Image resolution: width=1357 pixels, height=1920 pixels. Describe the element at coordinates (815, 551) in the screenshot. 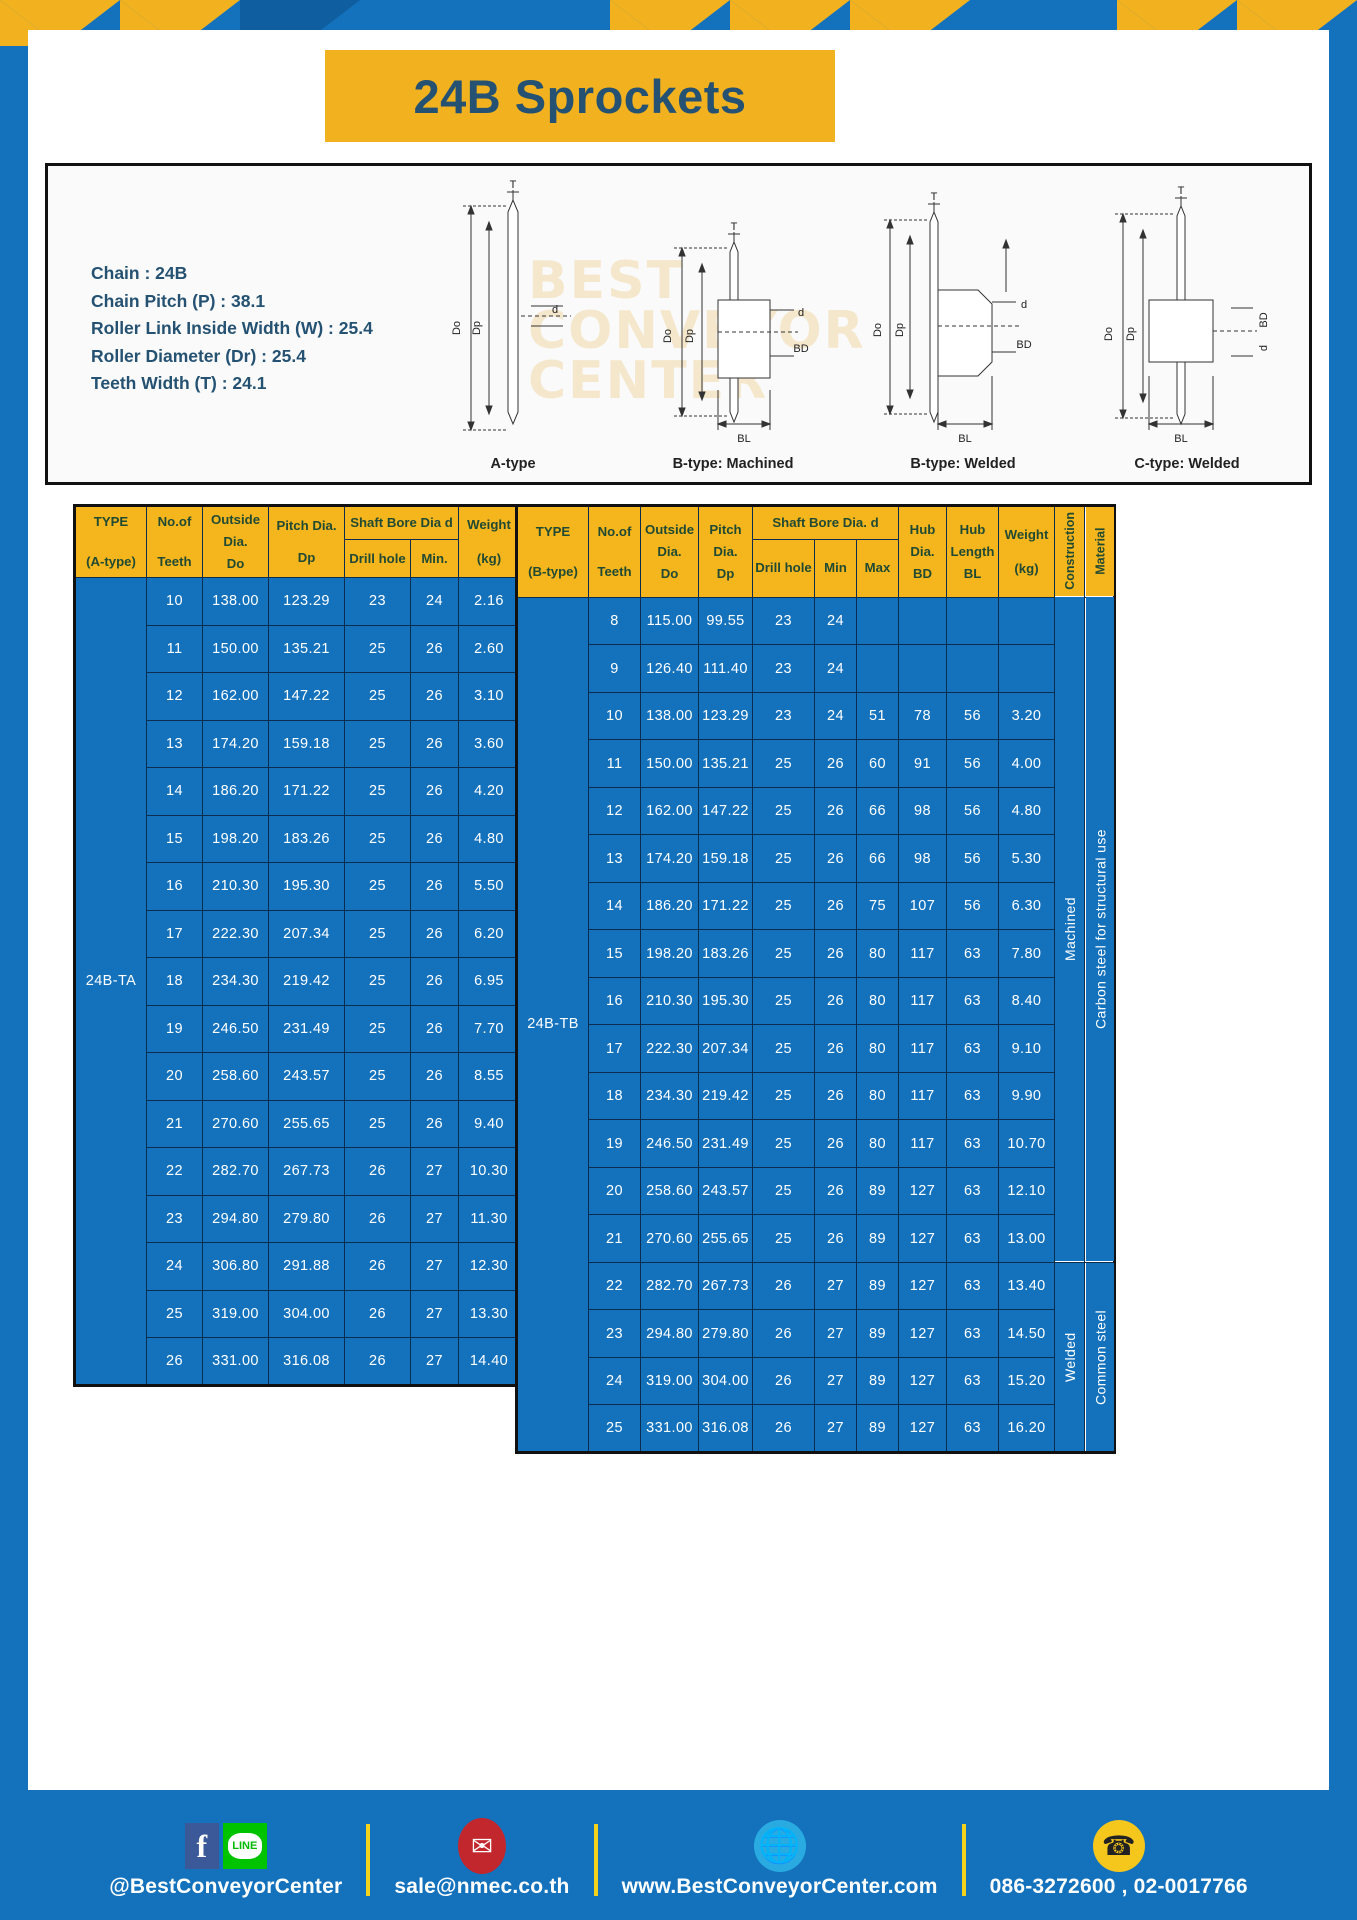

I see `table-b-head: TYPE (B-type) No.of Teeth Outside Dia.` at that location.